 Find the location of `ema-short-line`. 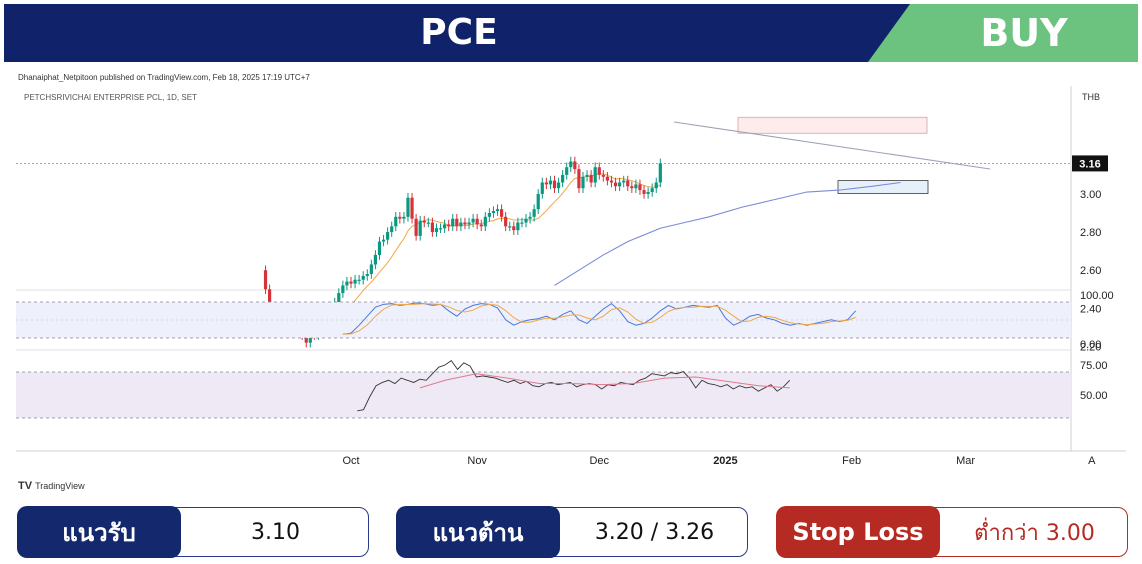

ema-short-line is located at coordinates (505, 240).